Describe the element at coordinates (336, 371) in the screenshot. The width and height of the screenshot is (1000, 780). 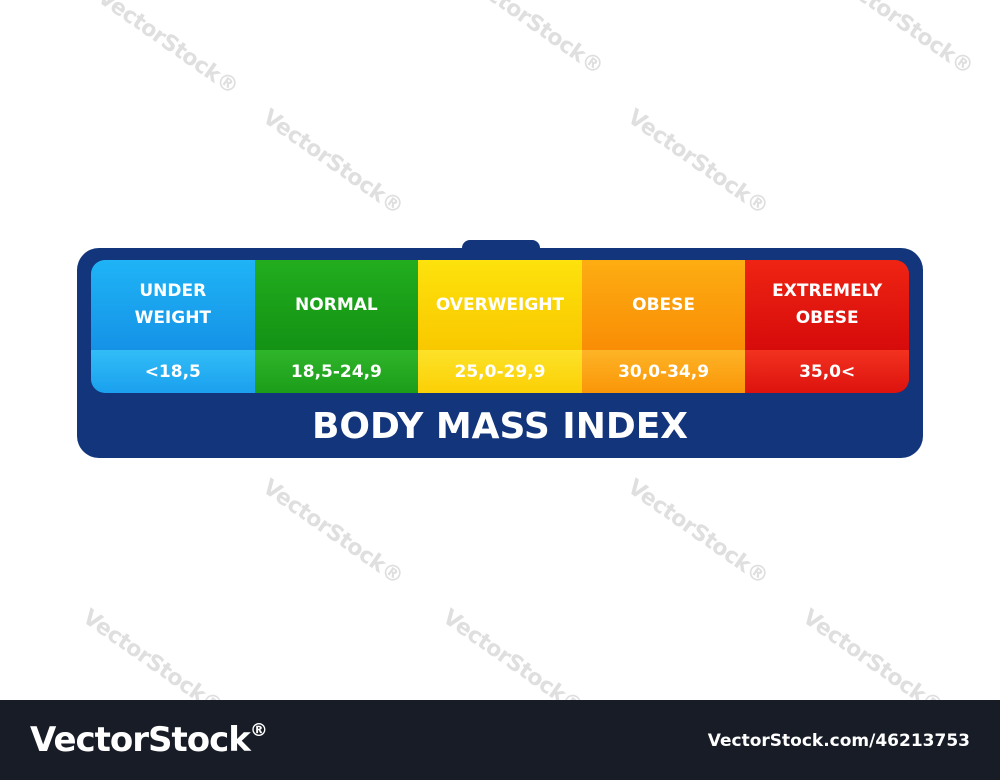
I see `category-range: 18,5-24,9` at that location.